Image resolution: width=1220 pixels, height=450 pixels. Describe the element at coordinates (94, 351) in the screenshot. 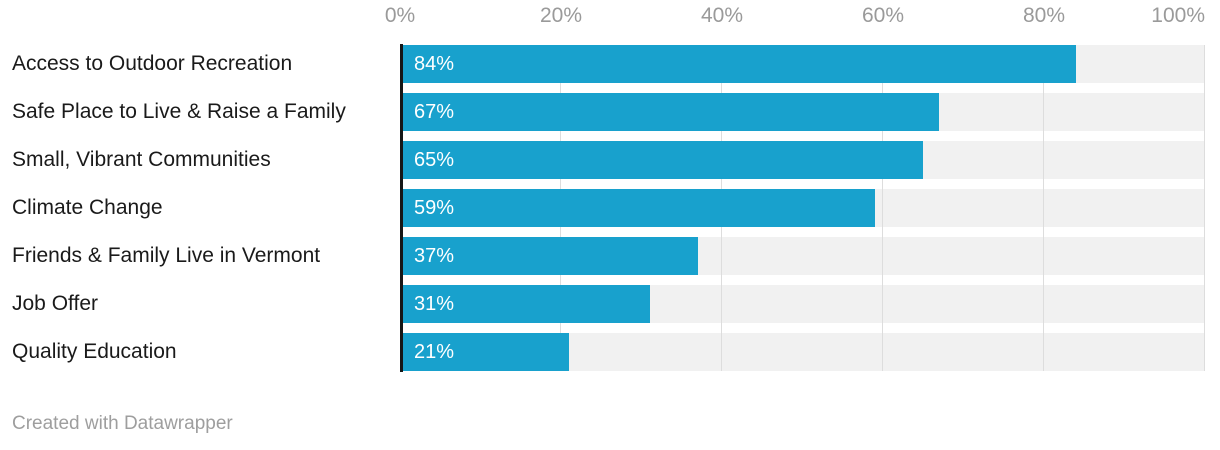

I see `category-label: Quality Education` at that location.